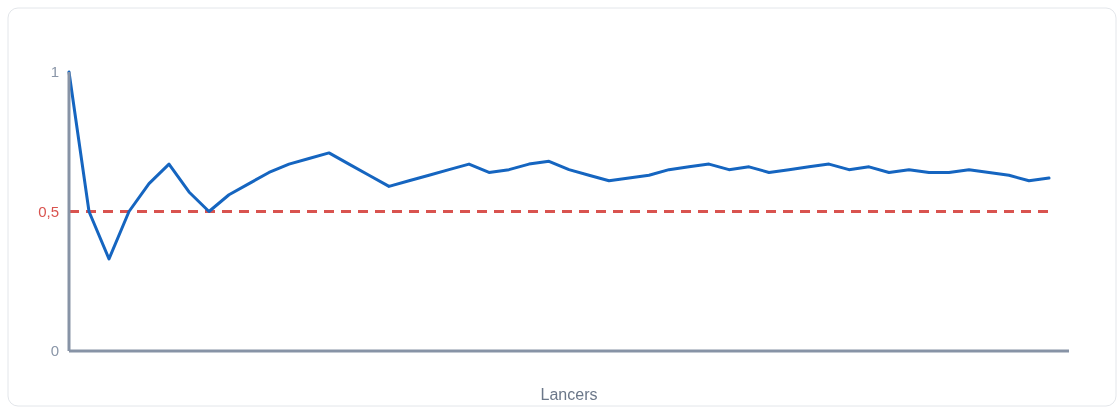 The height and width of the screenshot is (408, 1119). Describe the element at coordinates (48, 211) in the screenshot. I see `ref-line-label: 0,5` at that location.